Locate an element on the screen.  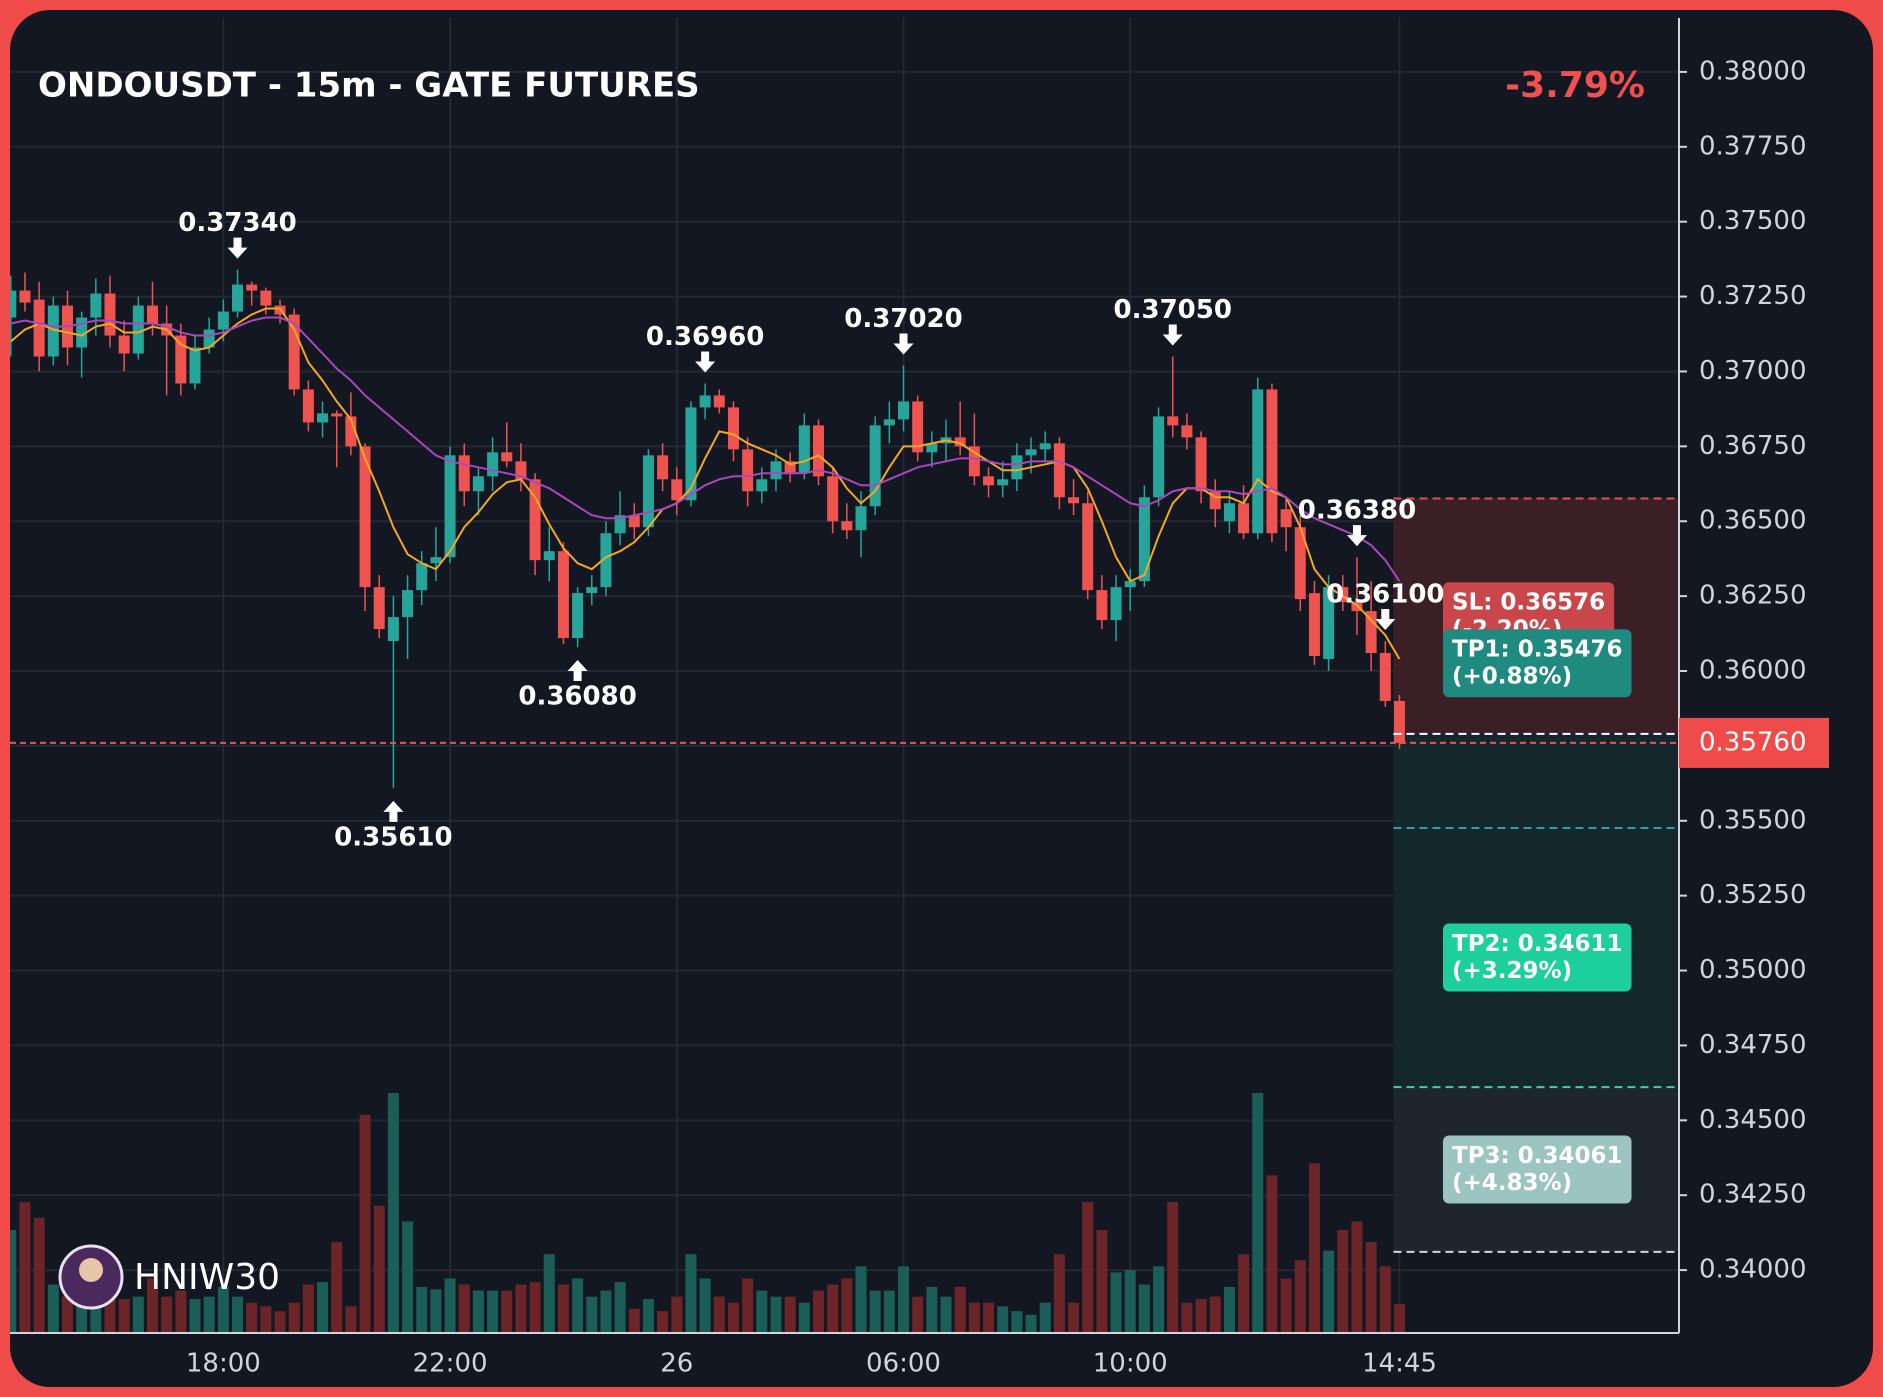
last-price-label: 0.35760 is located at coordinates (1753, 742).